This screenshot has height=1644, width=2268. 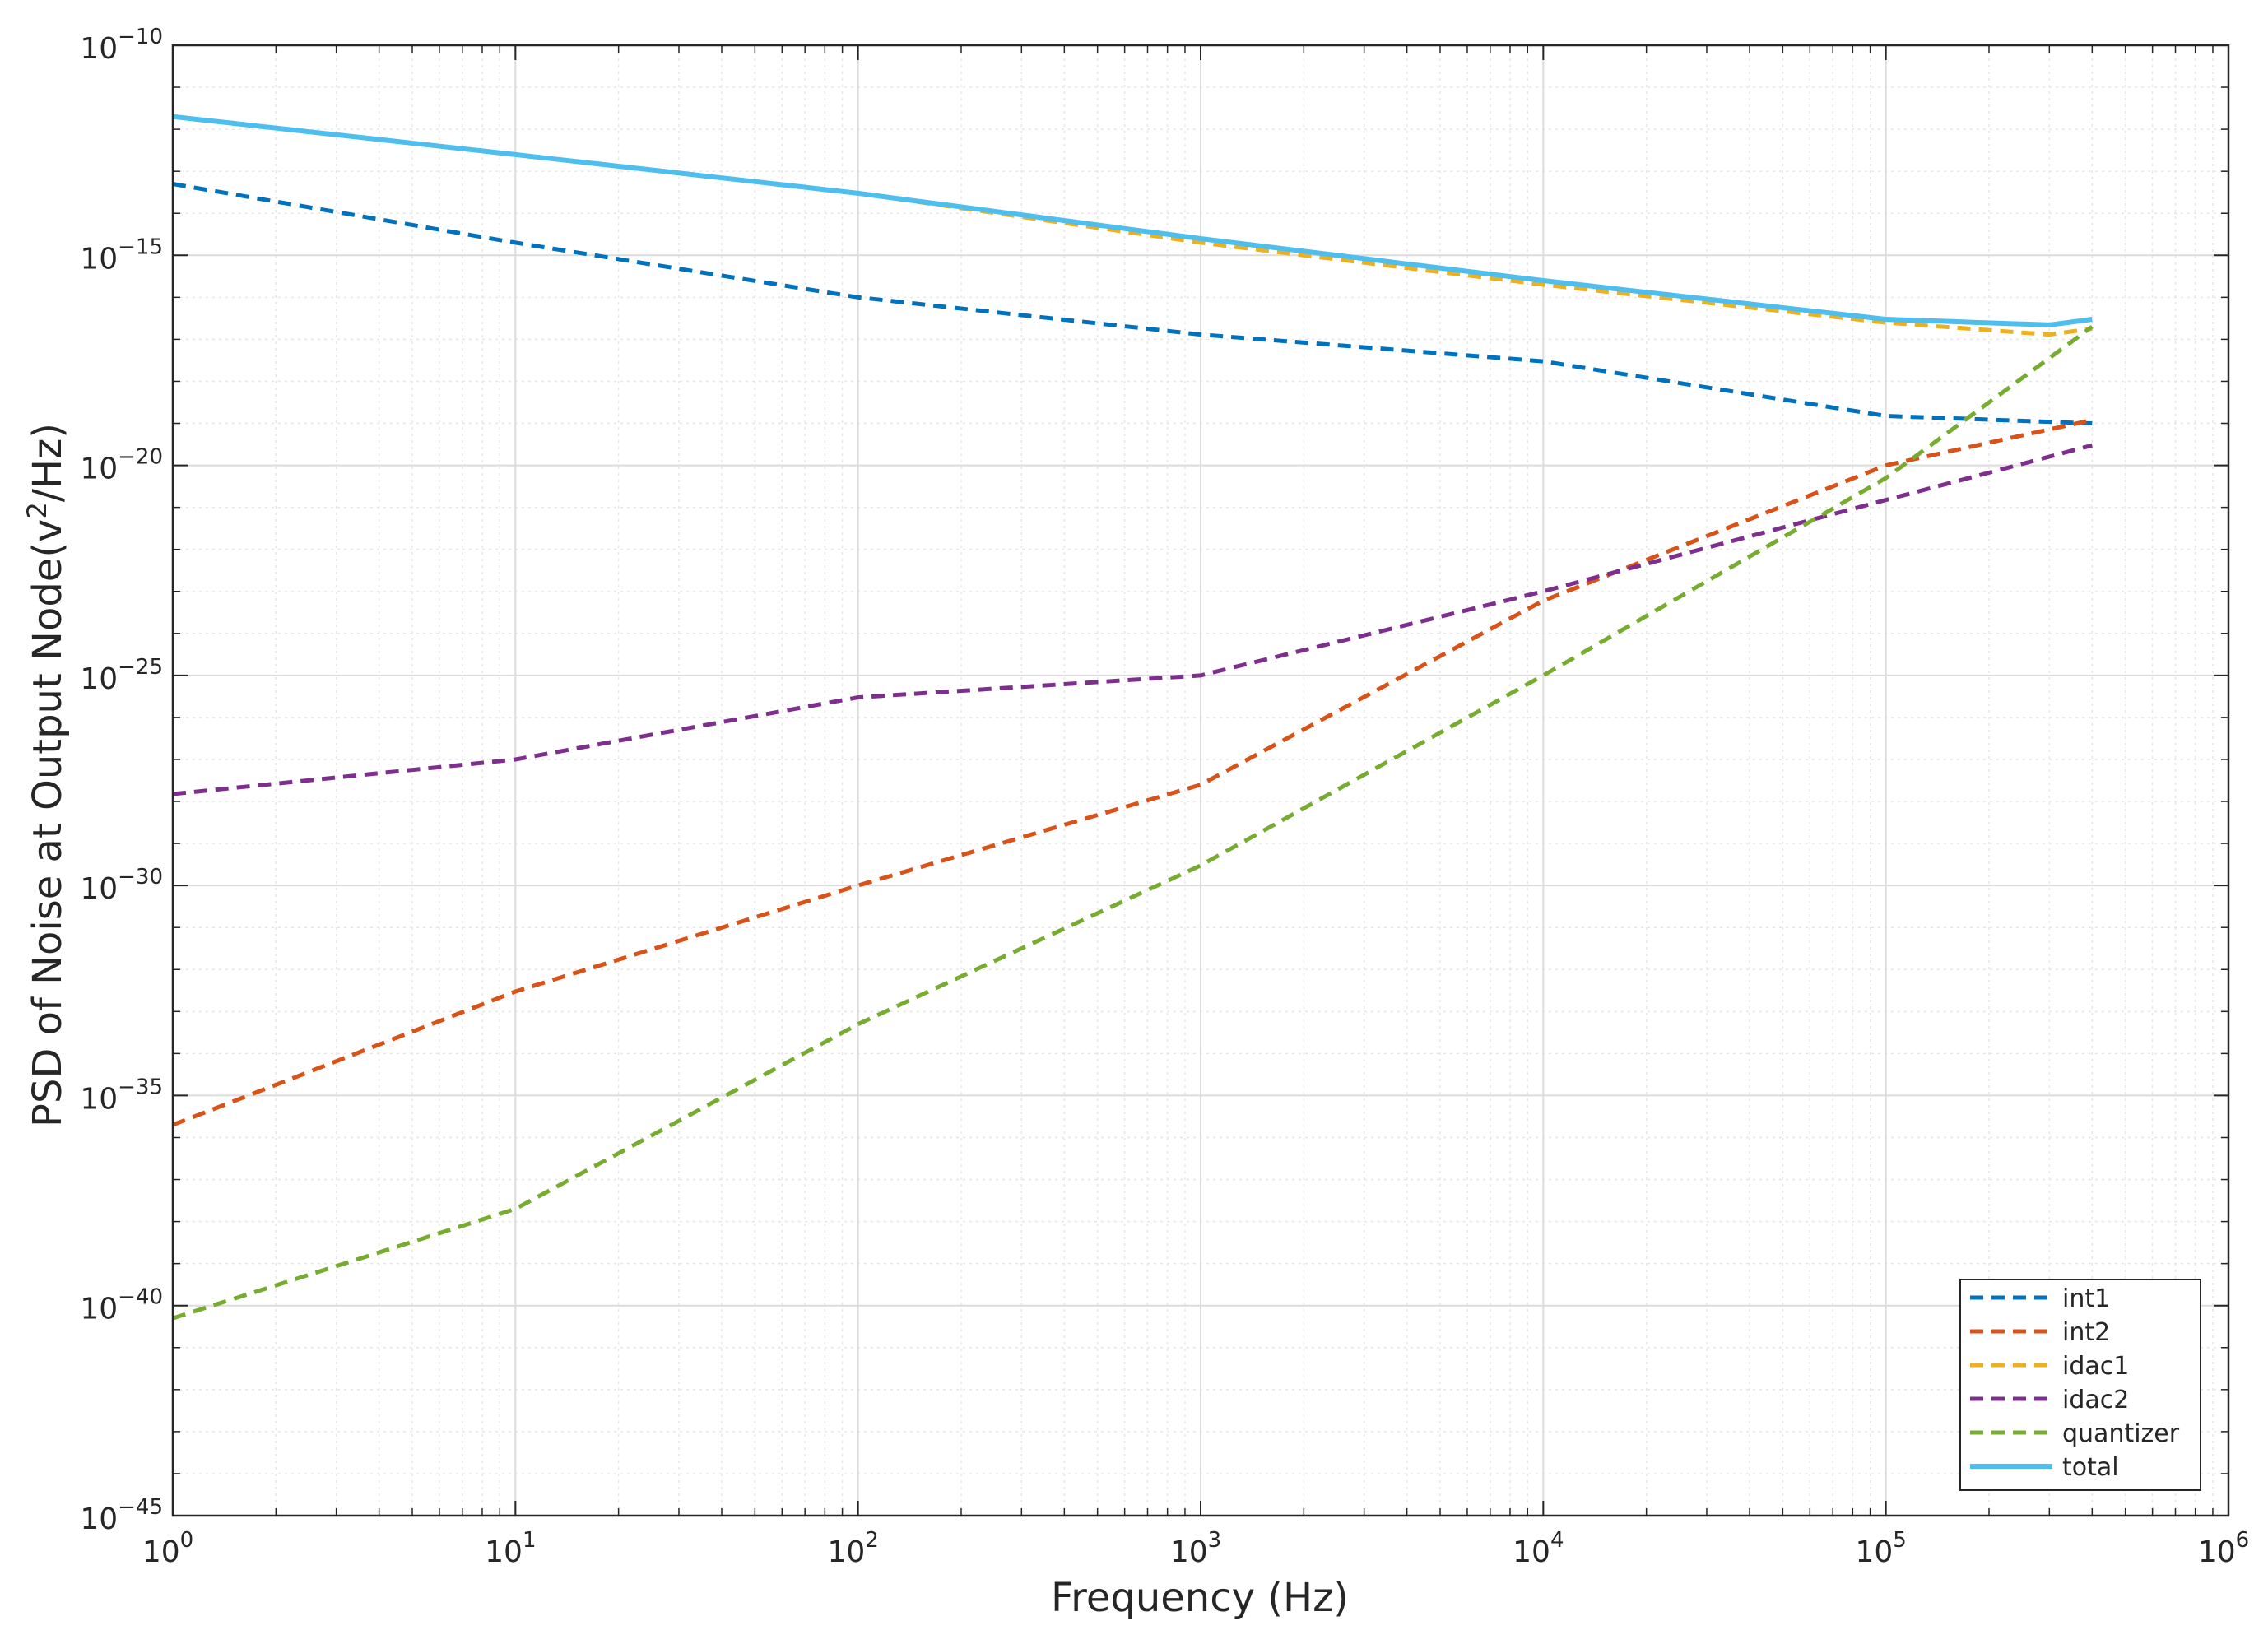 I want to click on legend: int1 int2 idac1 idac2 quantizer total, so click(x=2080, y=1385).